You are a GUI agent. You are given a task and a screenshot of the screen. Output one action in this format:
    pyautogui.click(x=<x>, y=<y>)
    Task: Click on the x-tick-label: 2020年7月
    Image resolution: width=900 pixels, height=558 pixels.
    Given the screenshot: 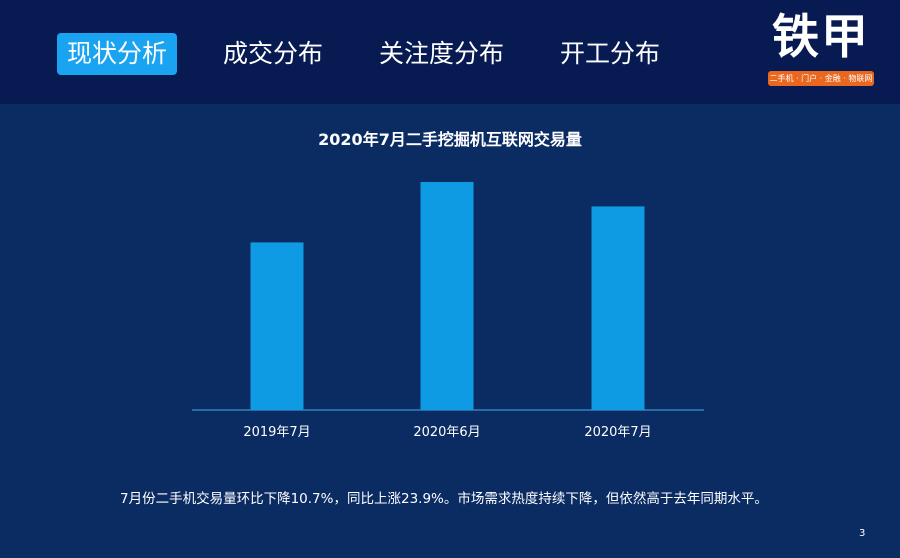 What is the action you would take?
    pyautogui.click(x=617, y=432)
    